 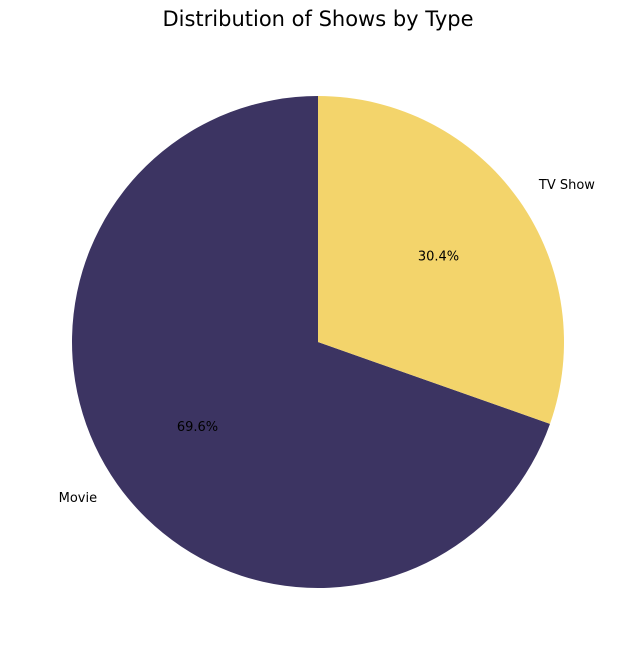 What do you see at coordinates (197, 427) in the screenshot?
I see `pct-label-movie: 69.6%` at bounding box center [197, 427].